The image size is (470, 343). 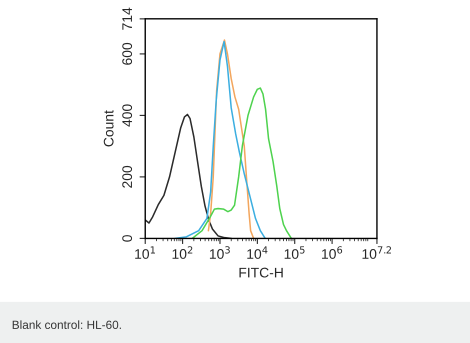 What do you see at coordinates (127, 19) in the screenshot?
I see `y-tick-label: 714` at bounding box center [127, 19].